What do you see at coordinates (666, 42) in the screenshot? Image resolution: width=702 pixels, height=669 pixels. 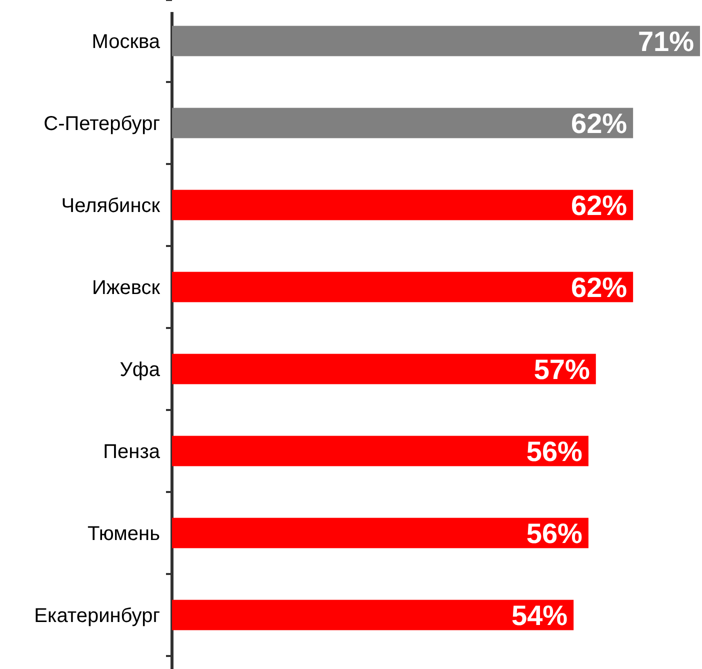 I see `data-label: 71%` at bounding box center [666, 42].